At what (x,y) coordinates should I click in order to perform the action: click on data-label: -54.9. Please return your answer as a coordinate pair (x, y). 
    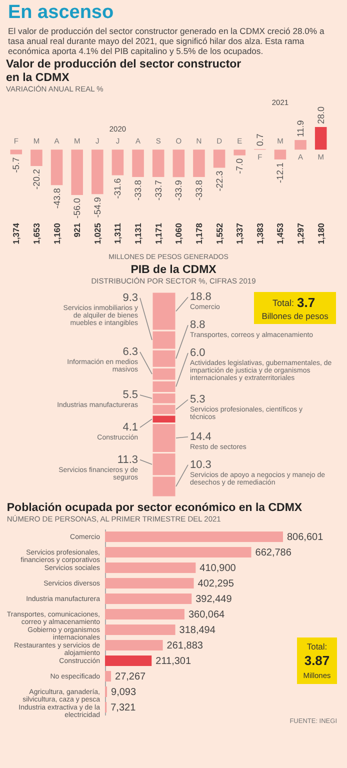
    Looking at the image, I should click on (97, 207).